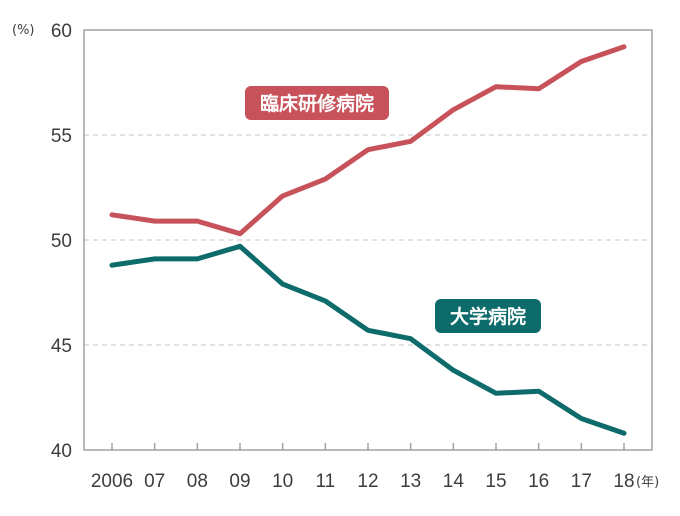  I want to click on y-tick-label: 60, so click(61, 31).